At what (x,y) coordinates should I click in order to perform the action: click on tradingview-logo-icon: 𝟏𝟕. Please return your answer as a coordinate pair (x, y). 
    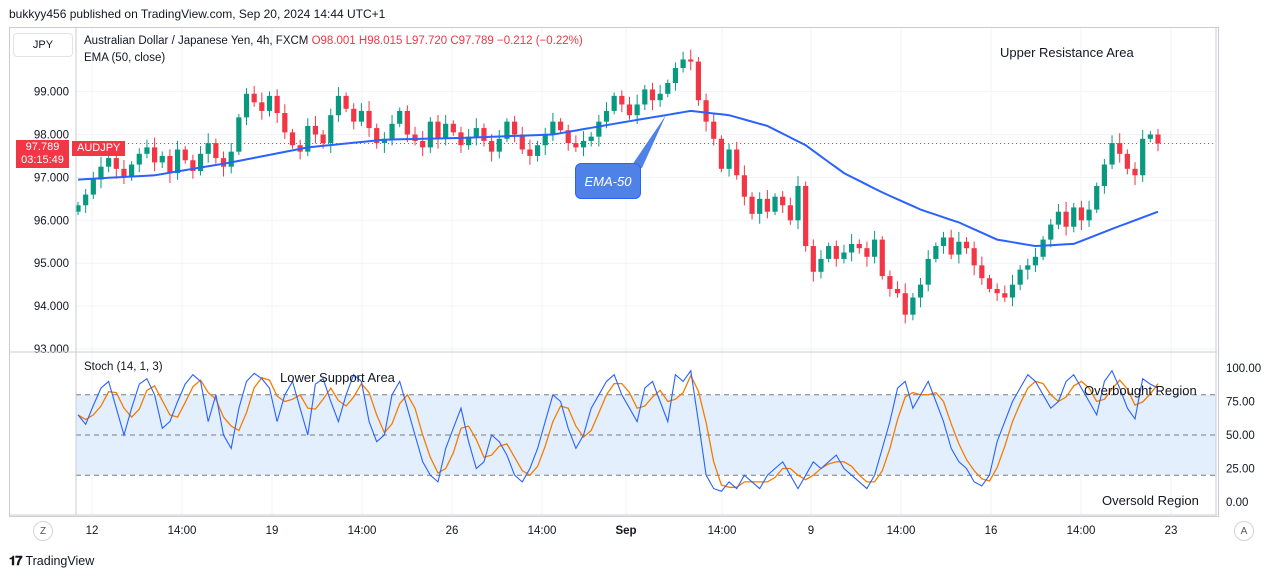
    Looking at the image, I should click on (16, 560).